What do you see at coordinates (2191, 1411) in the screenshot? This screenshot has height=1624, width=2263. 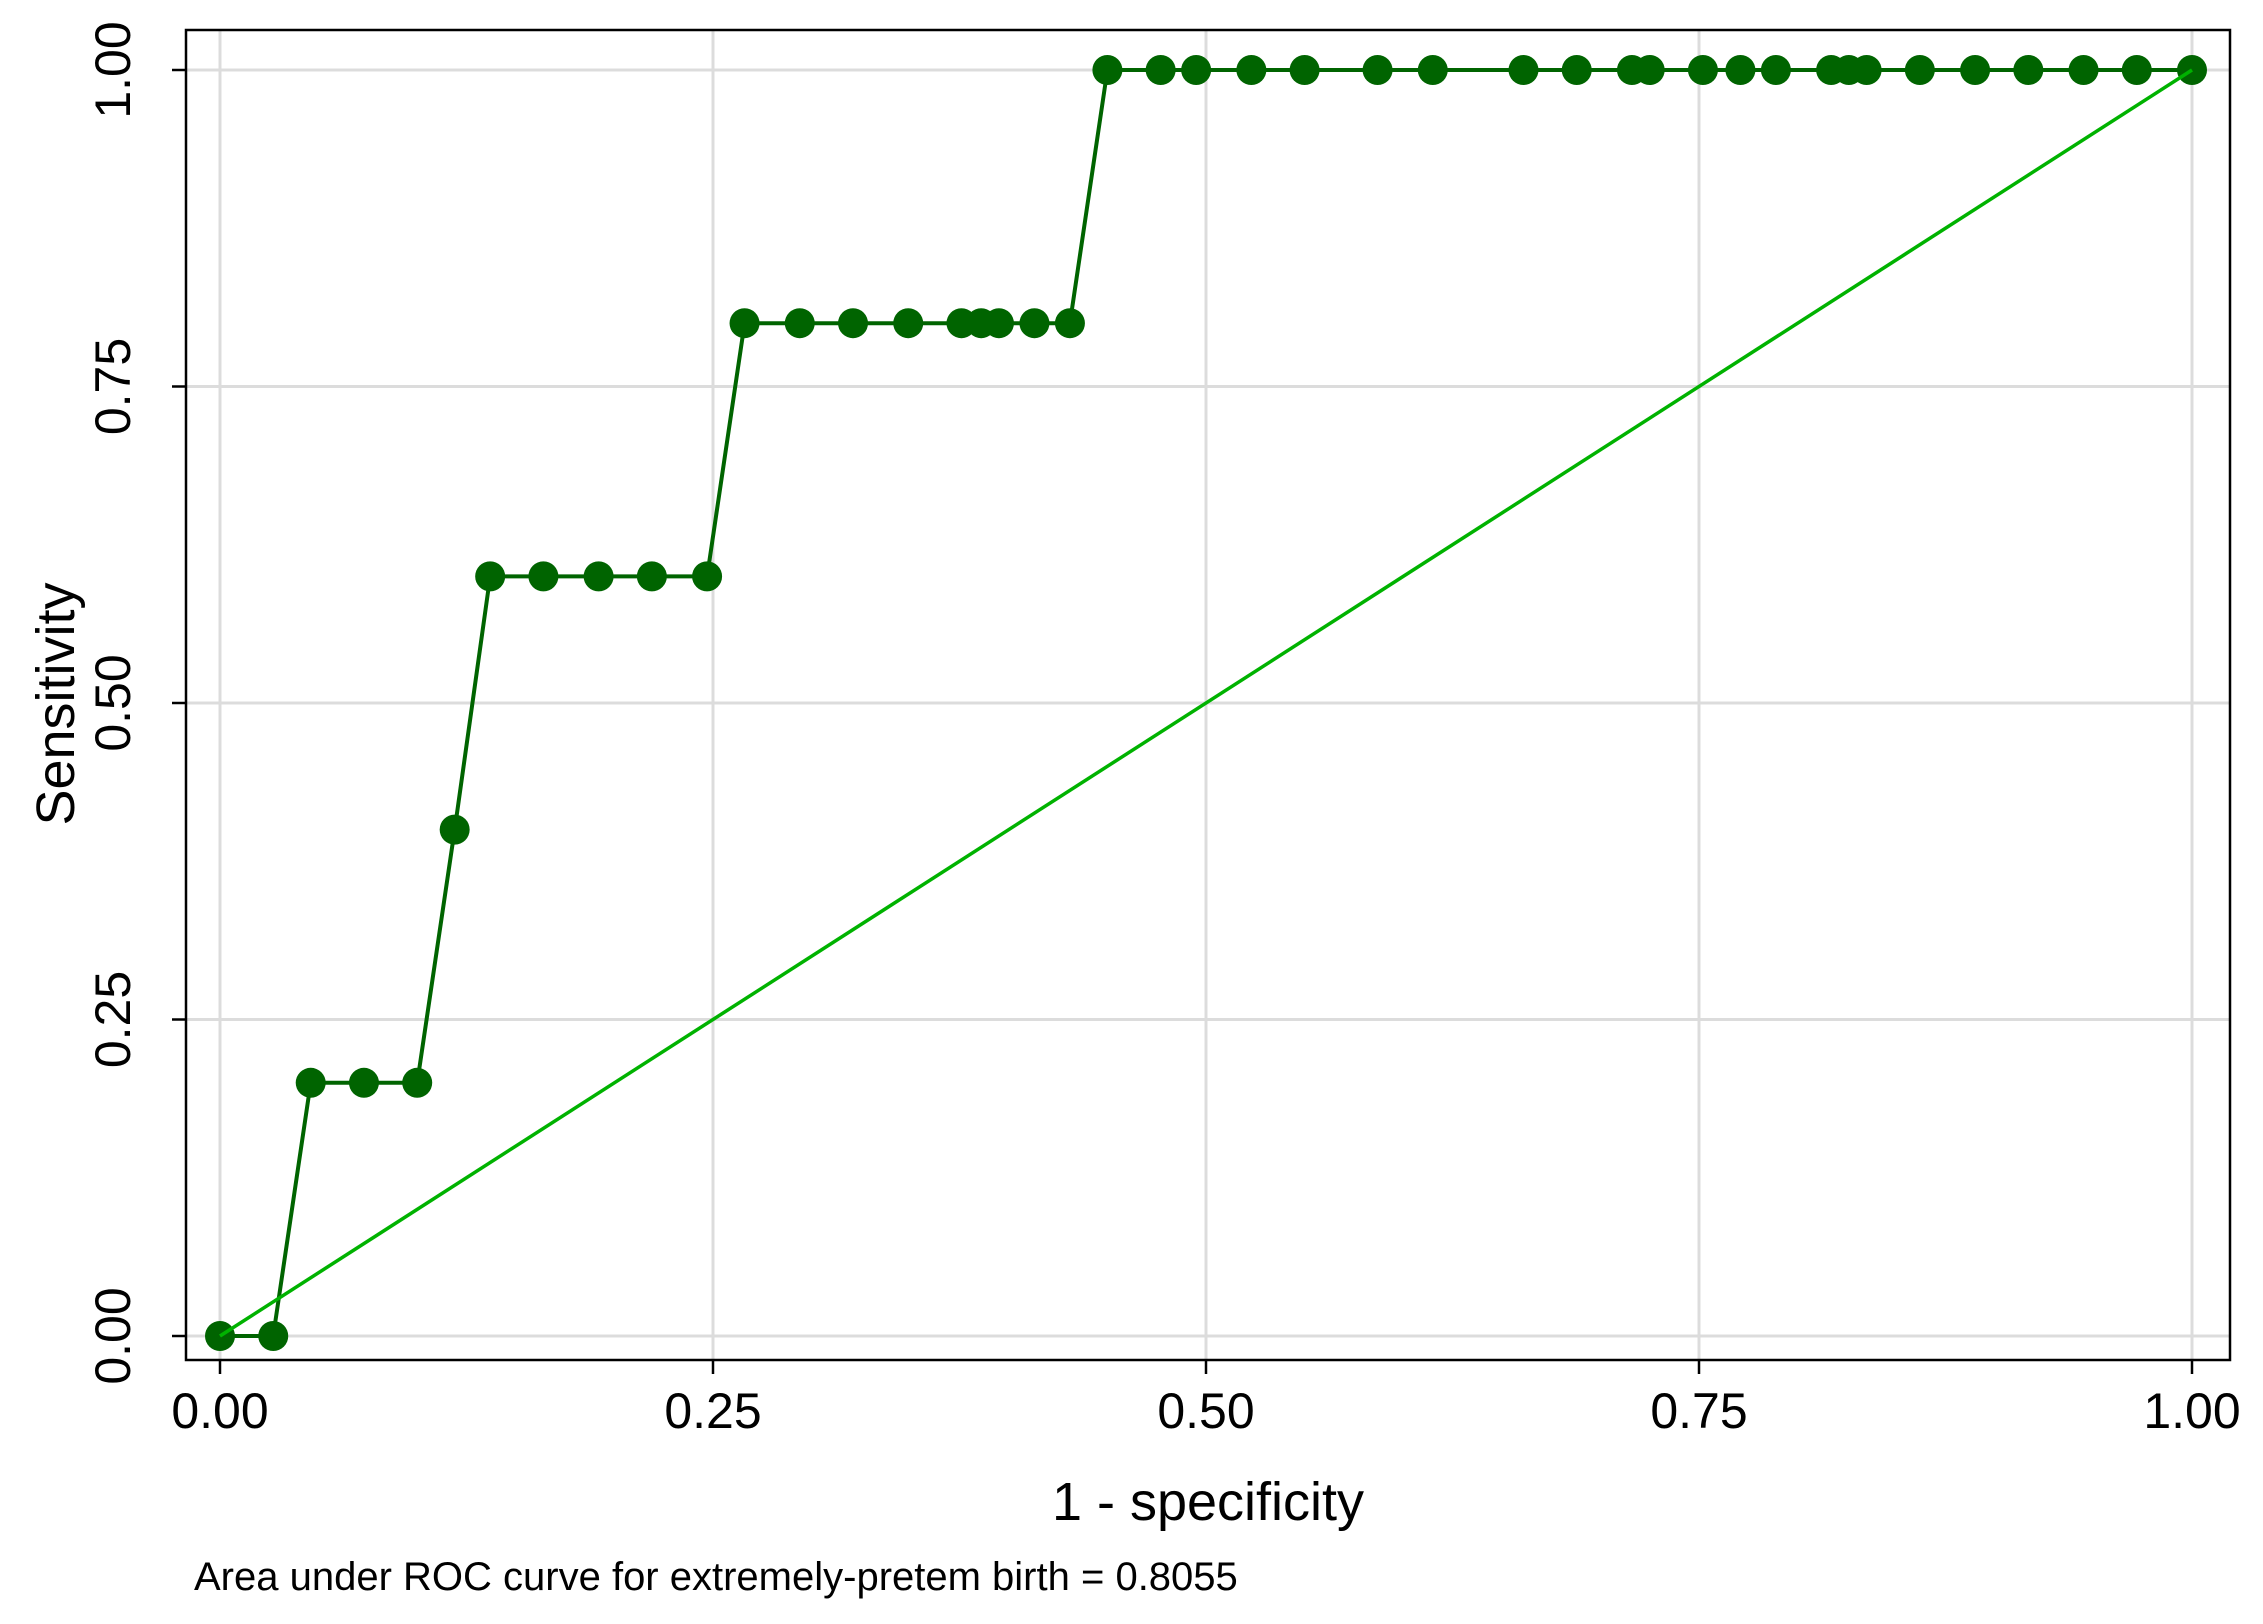 I see `x-tick-label: 1.00` at bounding box center [2191, 1411].